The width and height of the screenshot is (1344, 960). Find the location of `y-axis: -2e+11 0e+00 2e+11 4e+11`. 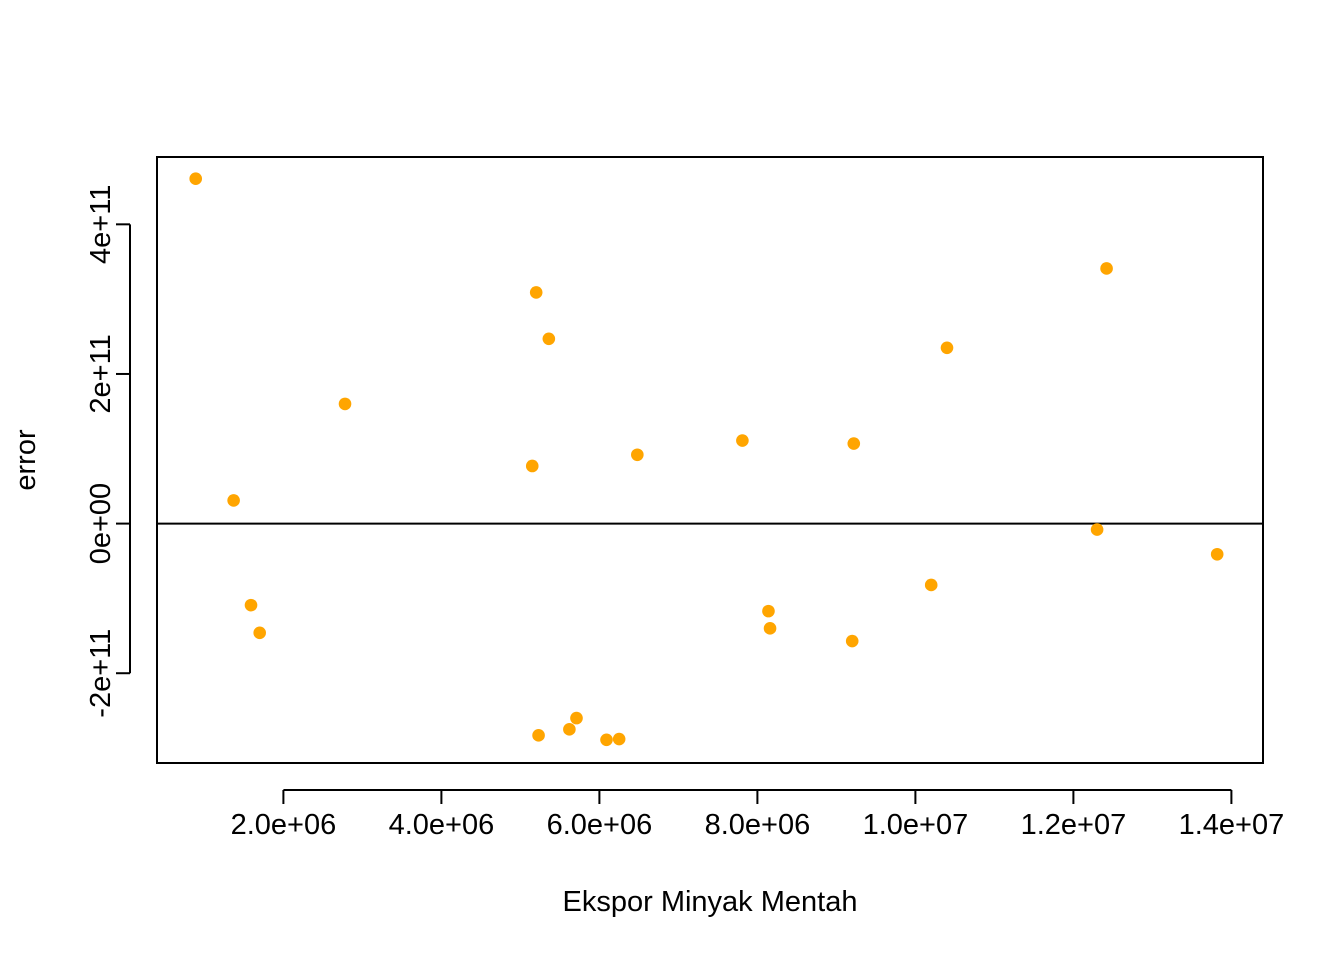

y-axis: -2e+11 0e+00 2e+11 4e+11 is located at coordinates (108, 451).